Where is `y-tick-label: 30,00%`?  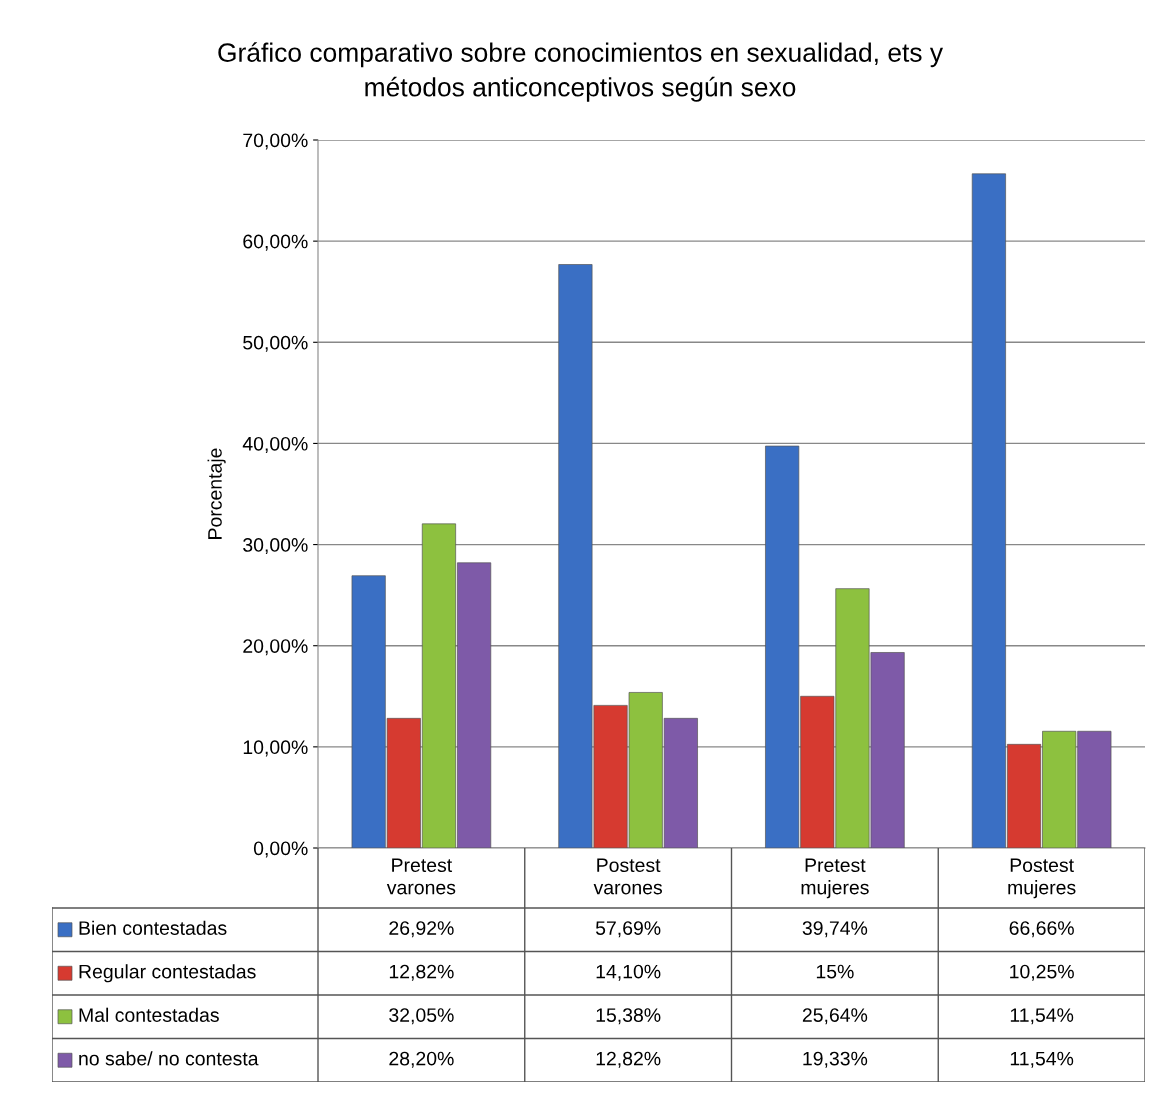
y-tick-label: 30,00% is located at coordinates (275, 546).